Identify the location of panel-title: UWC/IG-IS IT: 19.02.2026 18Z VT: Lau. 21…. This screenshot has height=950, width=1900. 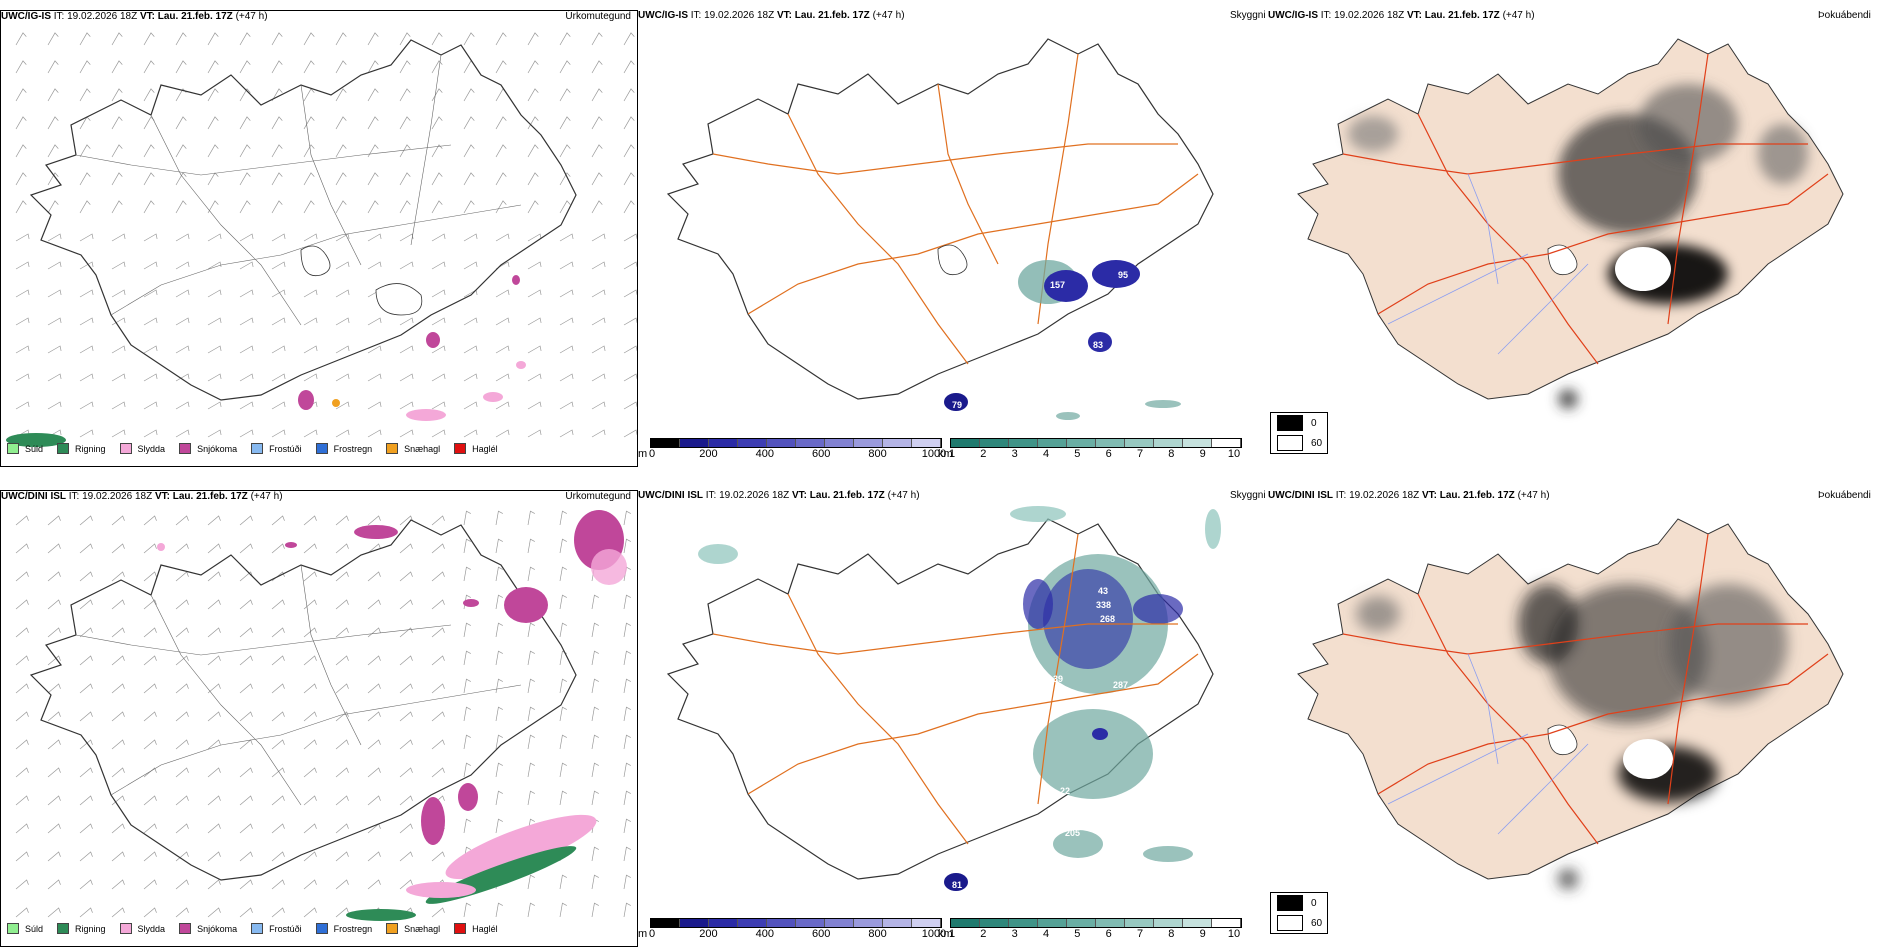
(1401, 16).